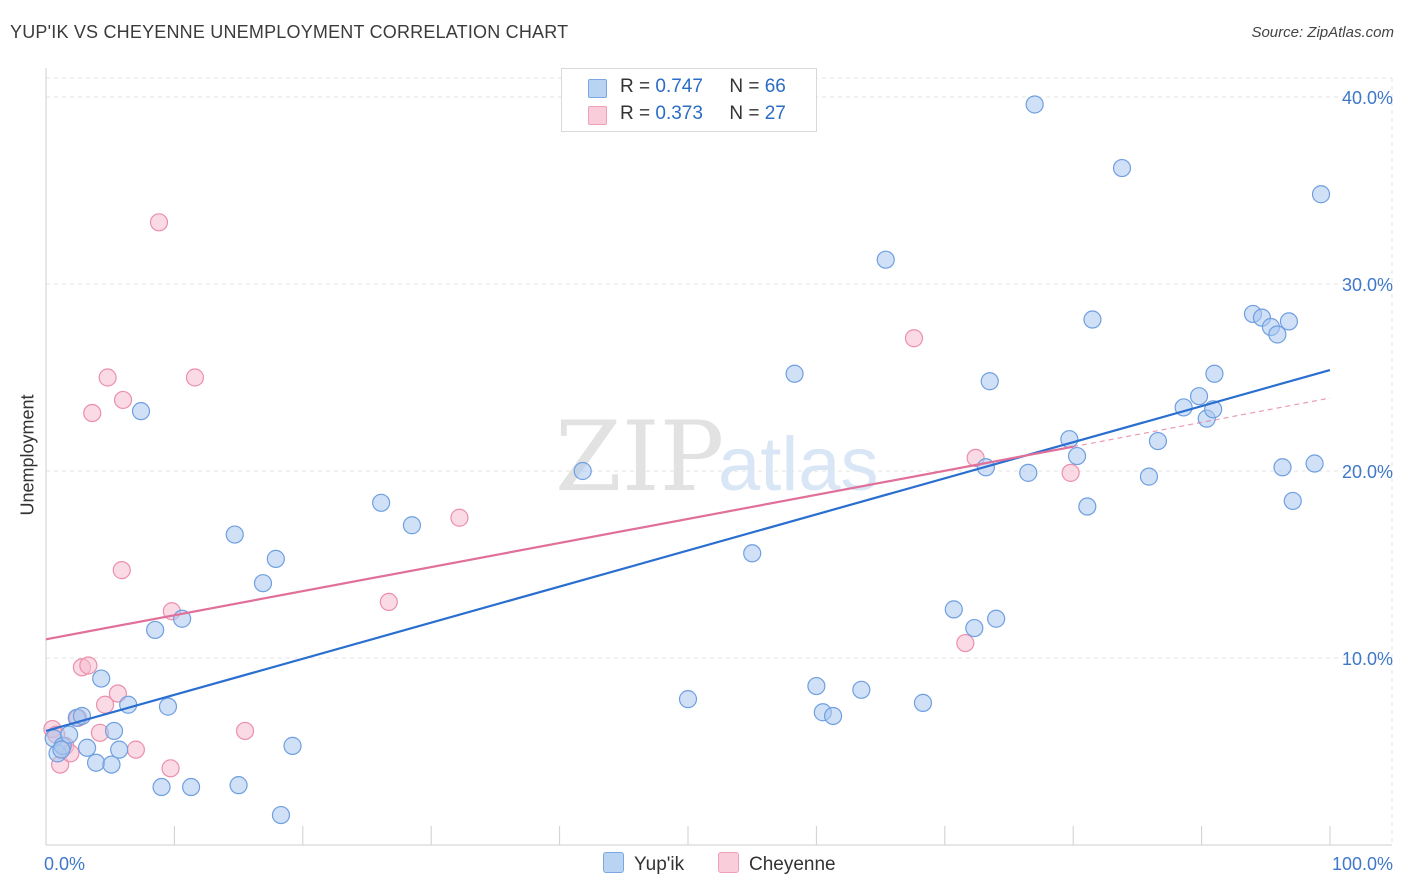  Describe the element at coordinates (792, 864) in the screenshot. I see `bottom-legend-label-cheyenne: Cheyenne` at that location.